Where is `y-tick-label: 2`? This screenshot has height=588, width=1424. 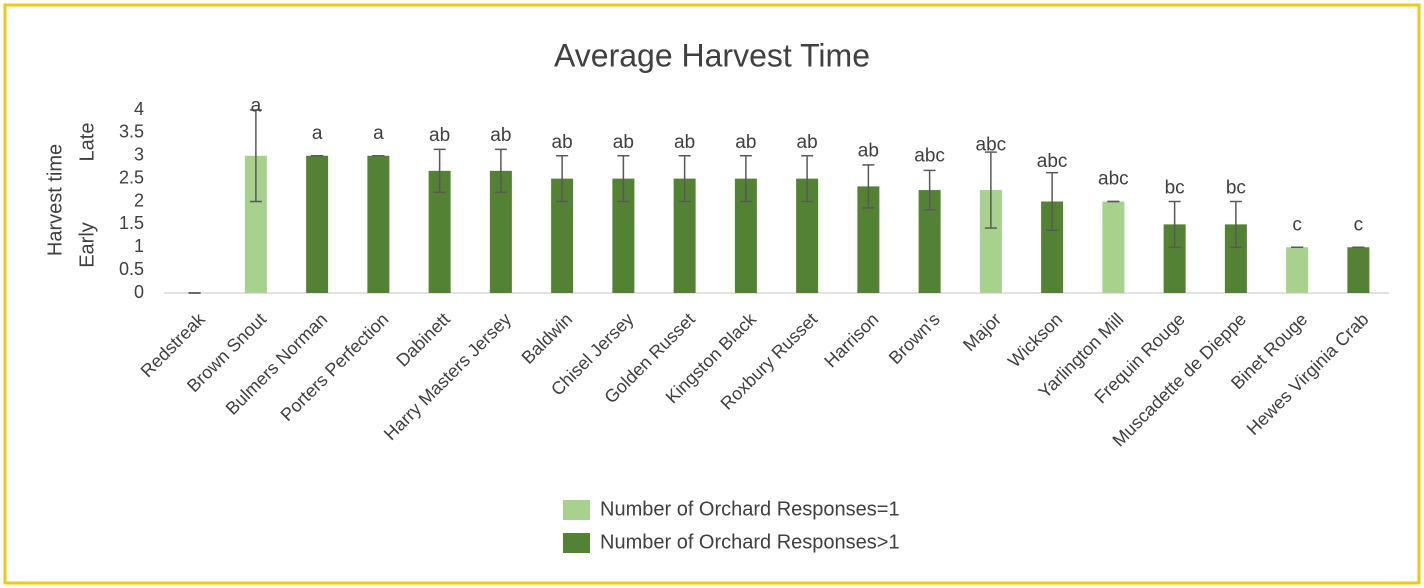 y-tick-label: 2 is located at coordinates (139, 200).